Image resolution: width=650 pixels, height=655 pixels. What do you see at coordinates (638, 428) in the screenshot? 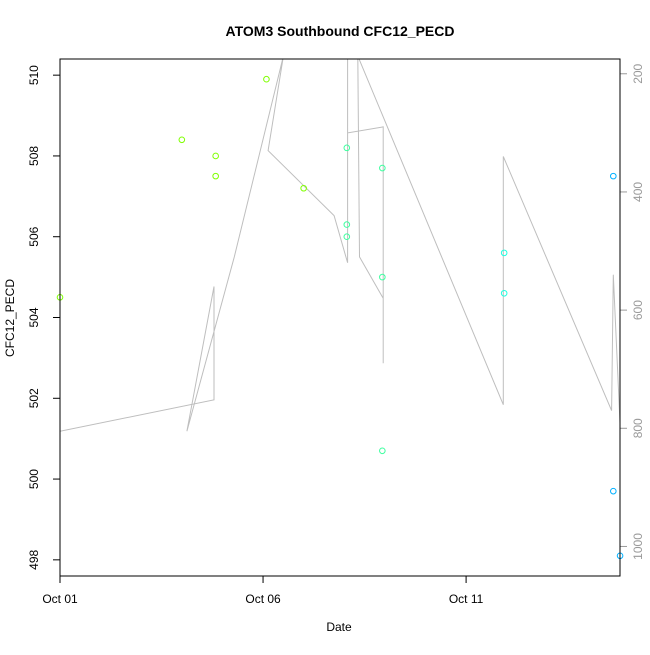
I see `y2-tick-label: 800` at bounding box center [638, 428].